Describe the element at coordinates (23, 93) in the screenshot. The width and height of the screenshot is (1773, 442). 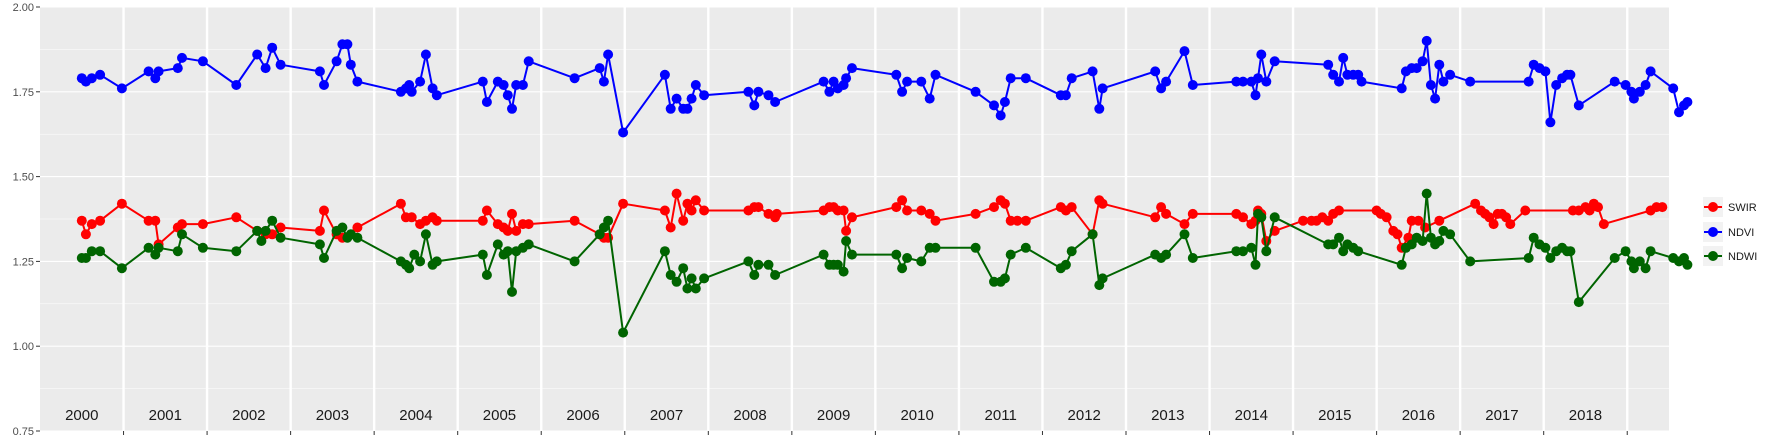
I see `y-tick-label: 1.75` at that location.